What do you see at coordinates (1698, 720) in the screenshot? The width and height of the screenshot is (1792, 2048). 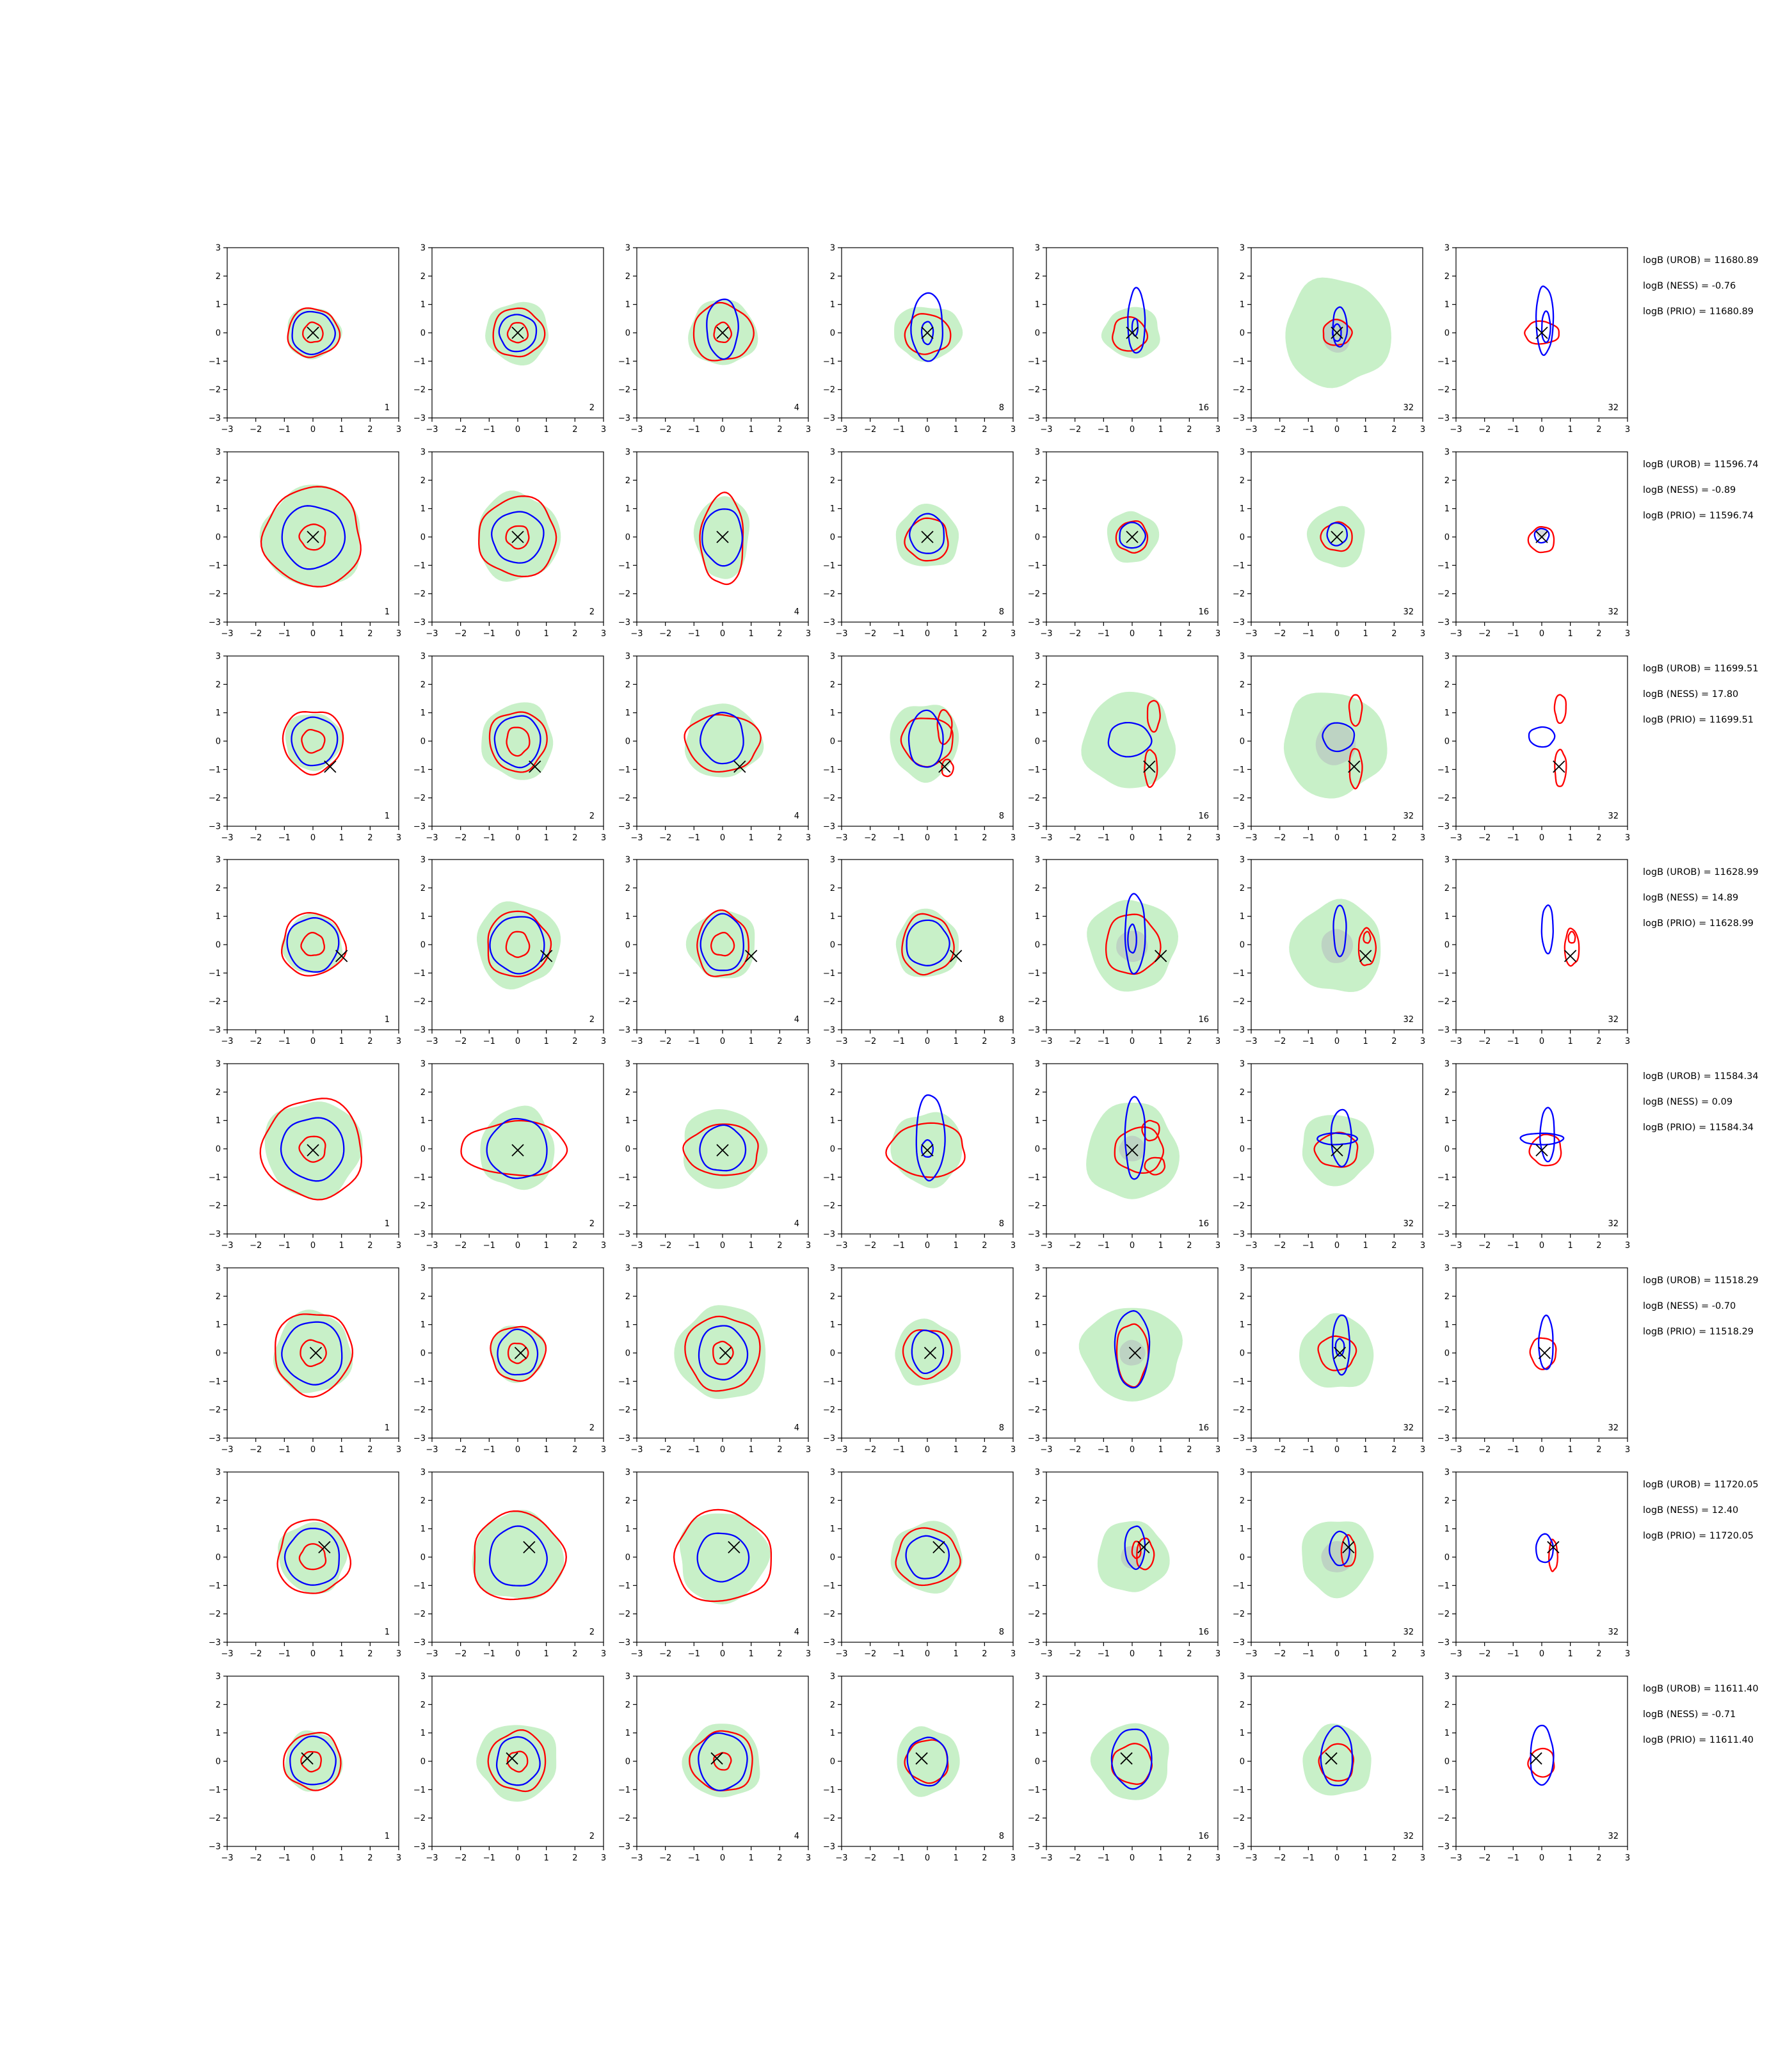 I see `evidence-label: logB (PRIO) = 11699.51` at bounding box center [1698, 720].